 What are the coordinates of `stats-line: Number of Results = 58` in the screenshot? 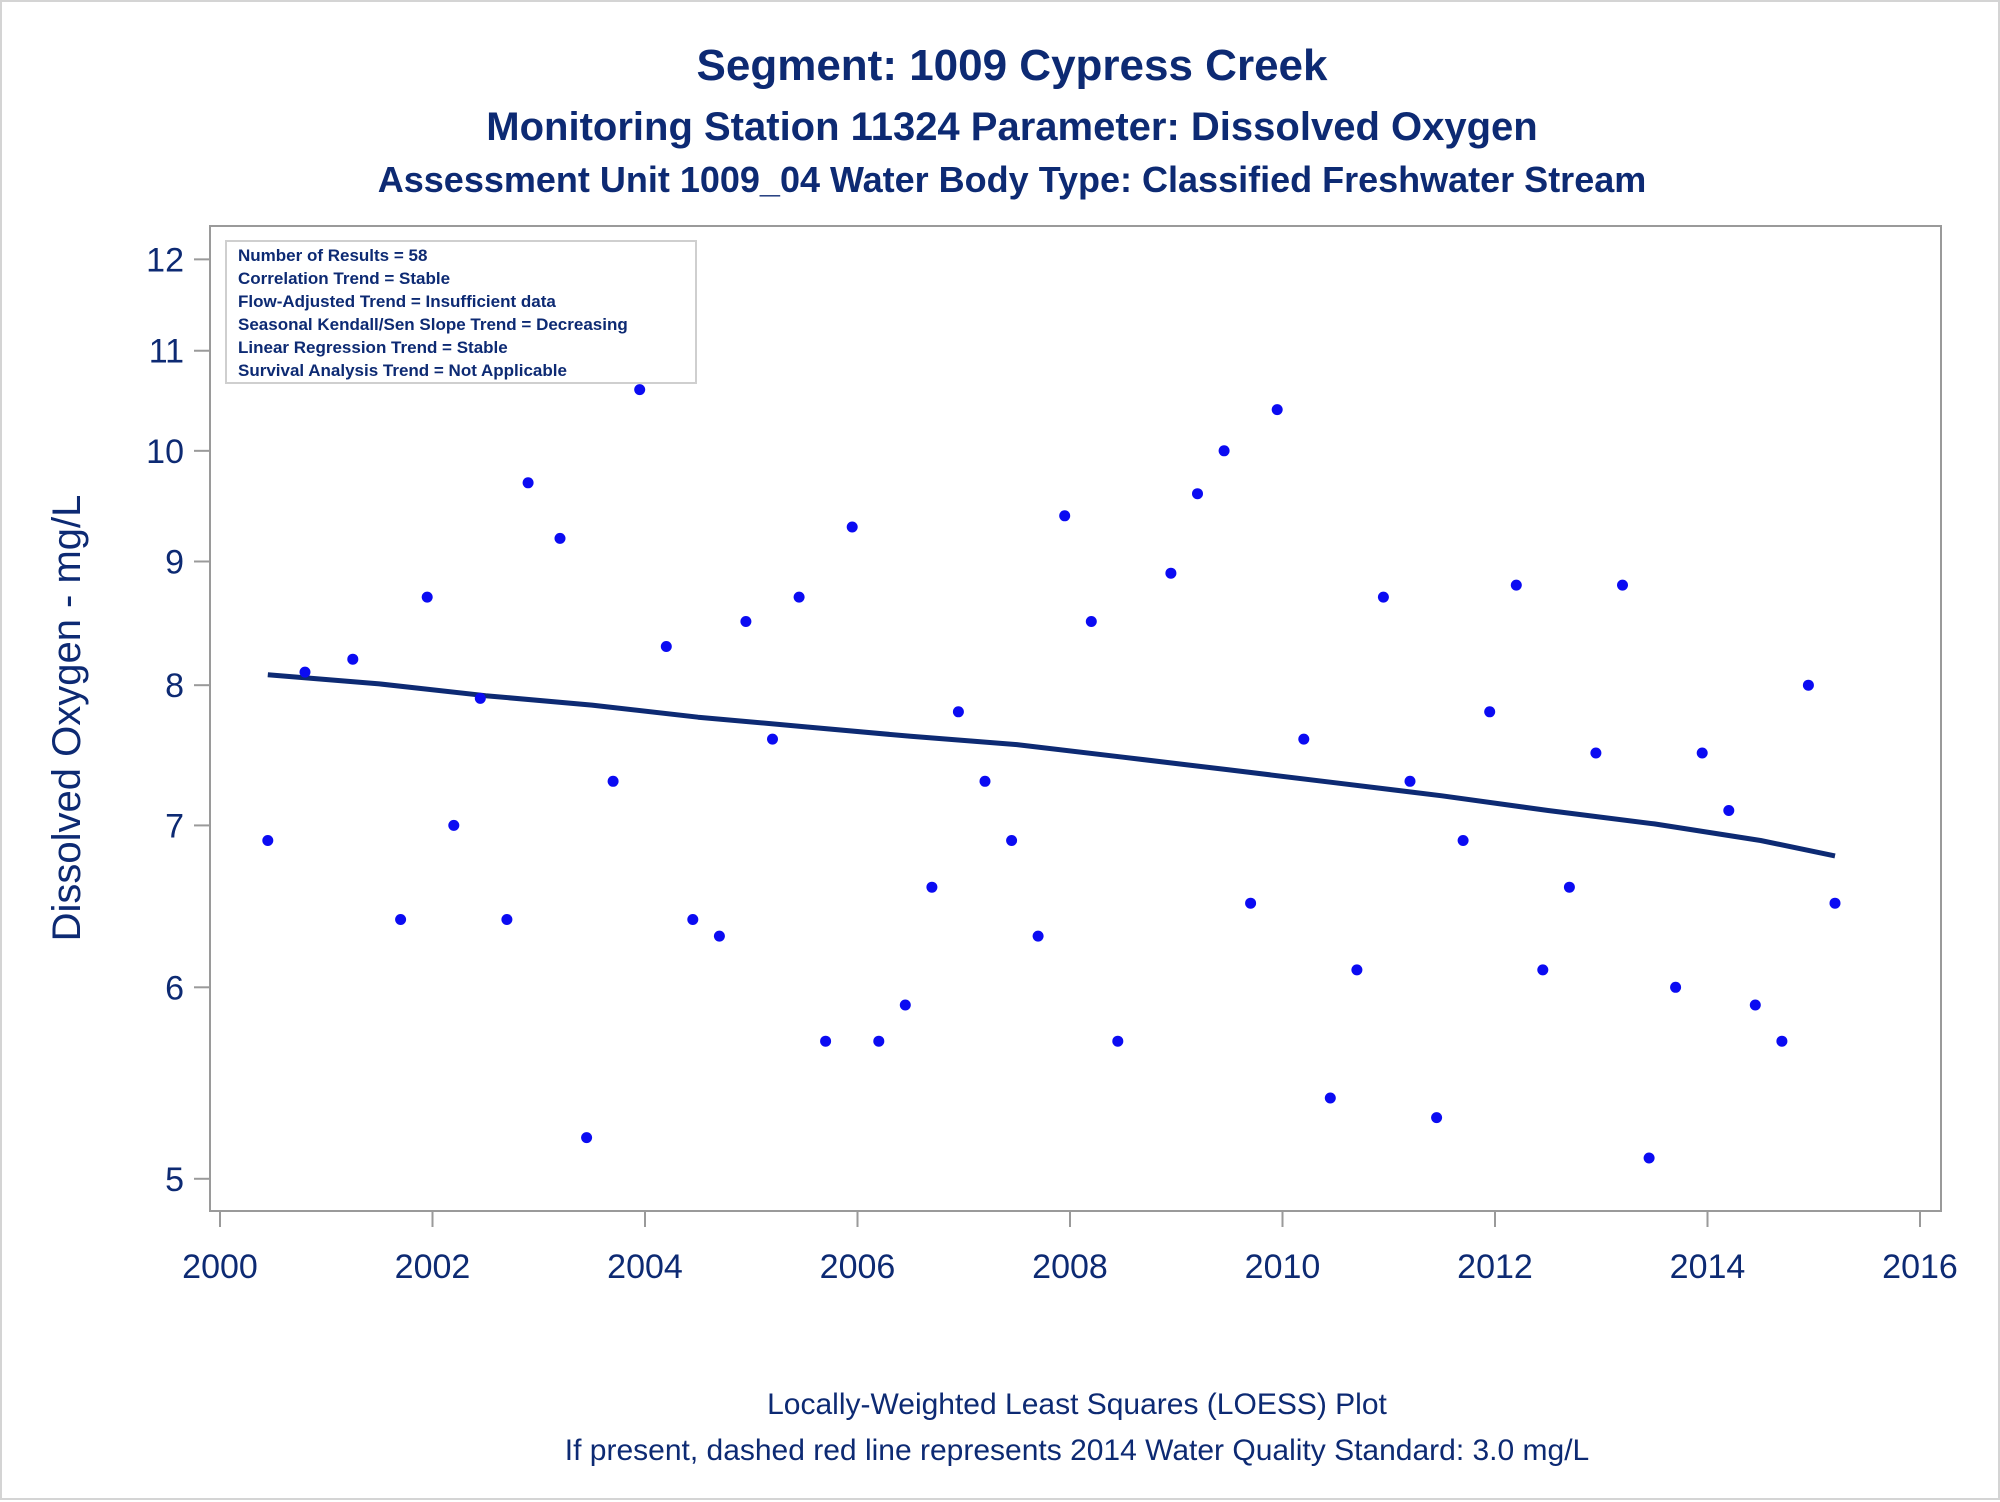 It's located at (332, 255).